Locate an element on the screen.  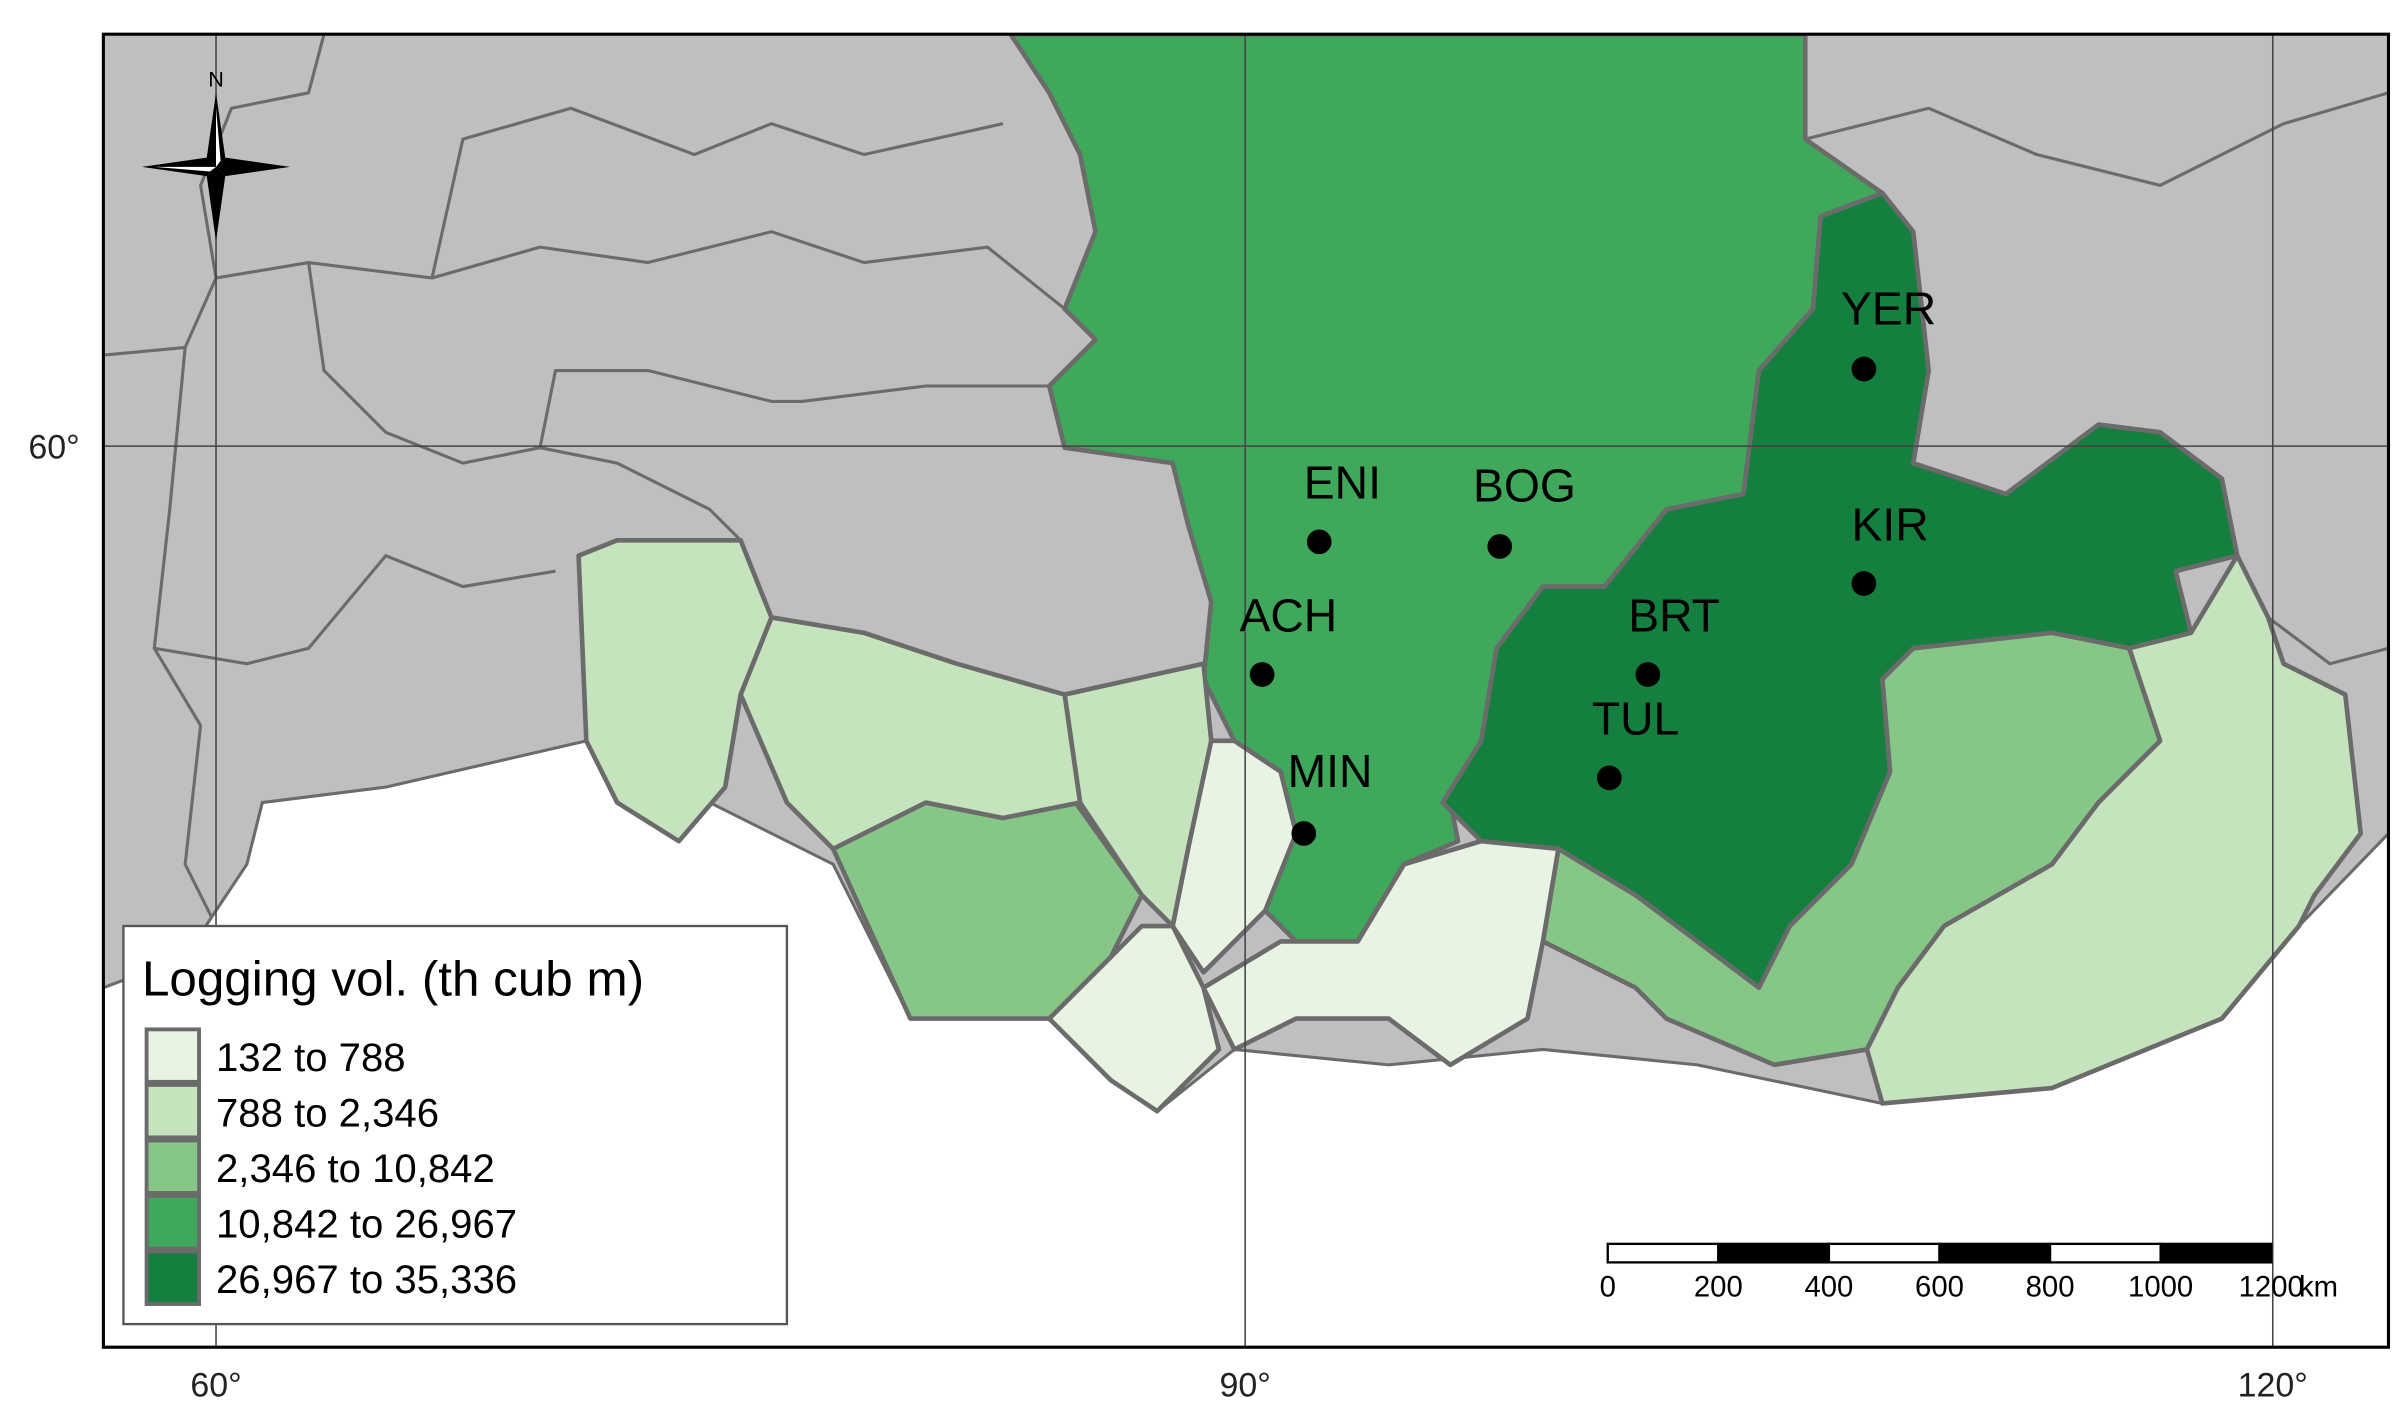
city-label: ENI is located at coordinates (1342, 483).